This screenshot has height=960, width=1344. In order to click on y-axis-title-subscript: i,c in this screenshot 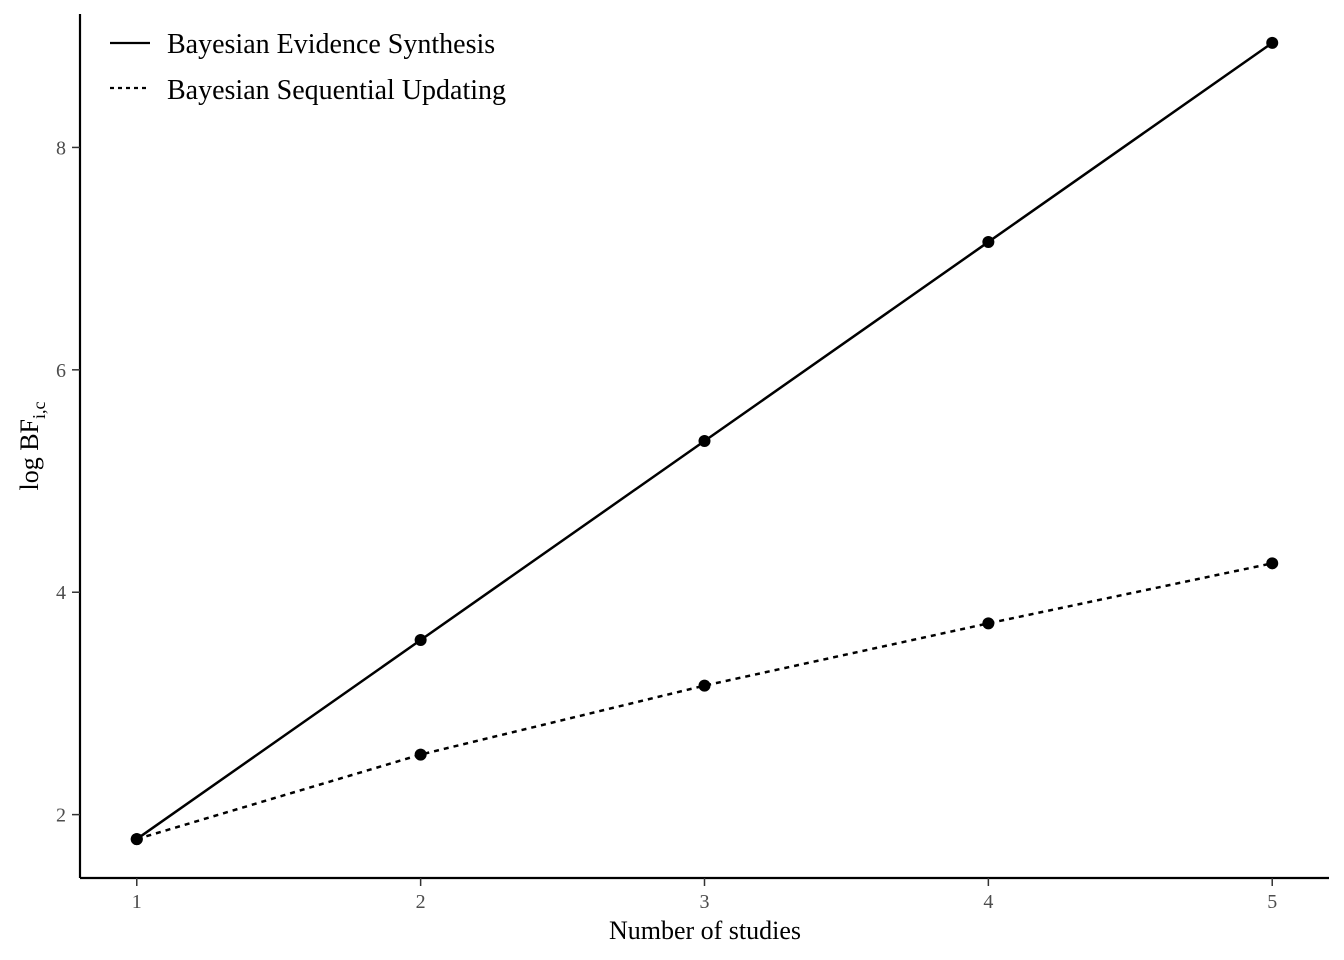, I will do `click(39, 410)`.